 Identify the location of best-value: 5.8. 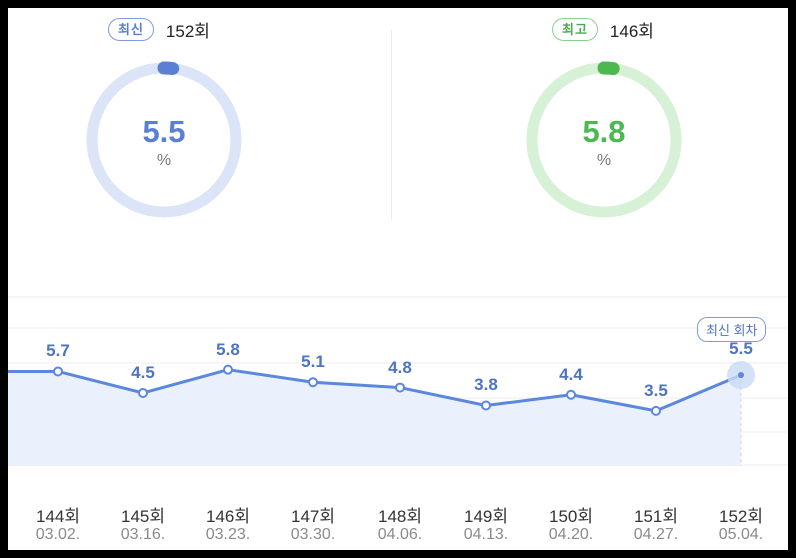
(604, 131).